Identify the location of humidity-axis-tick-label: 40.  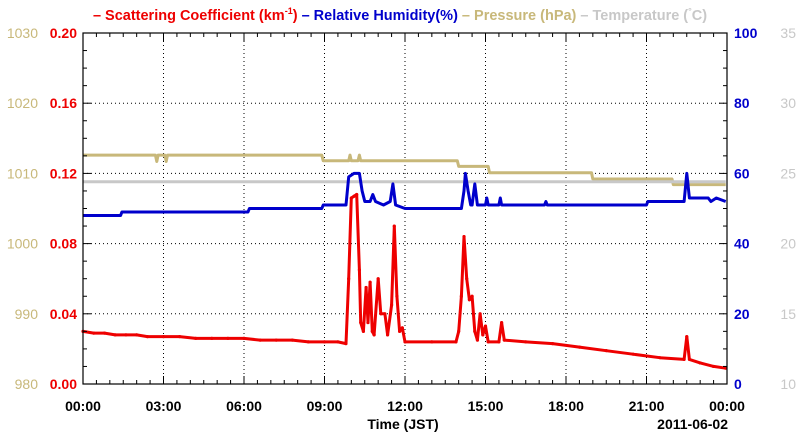
(742, 244).